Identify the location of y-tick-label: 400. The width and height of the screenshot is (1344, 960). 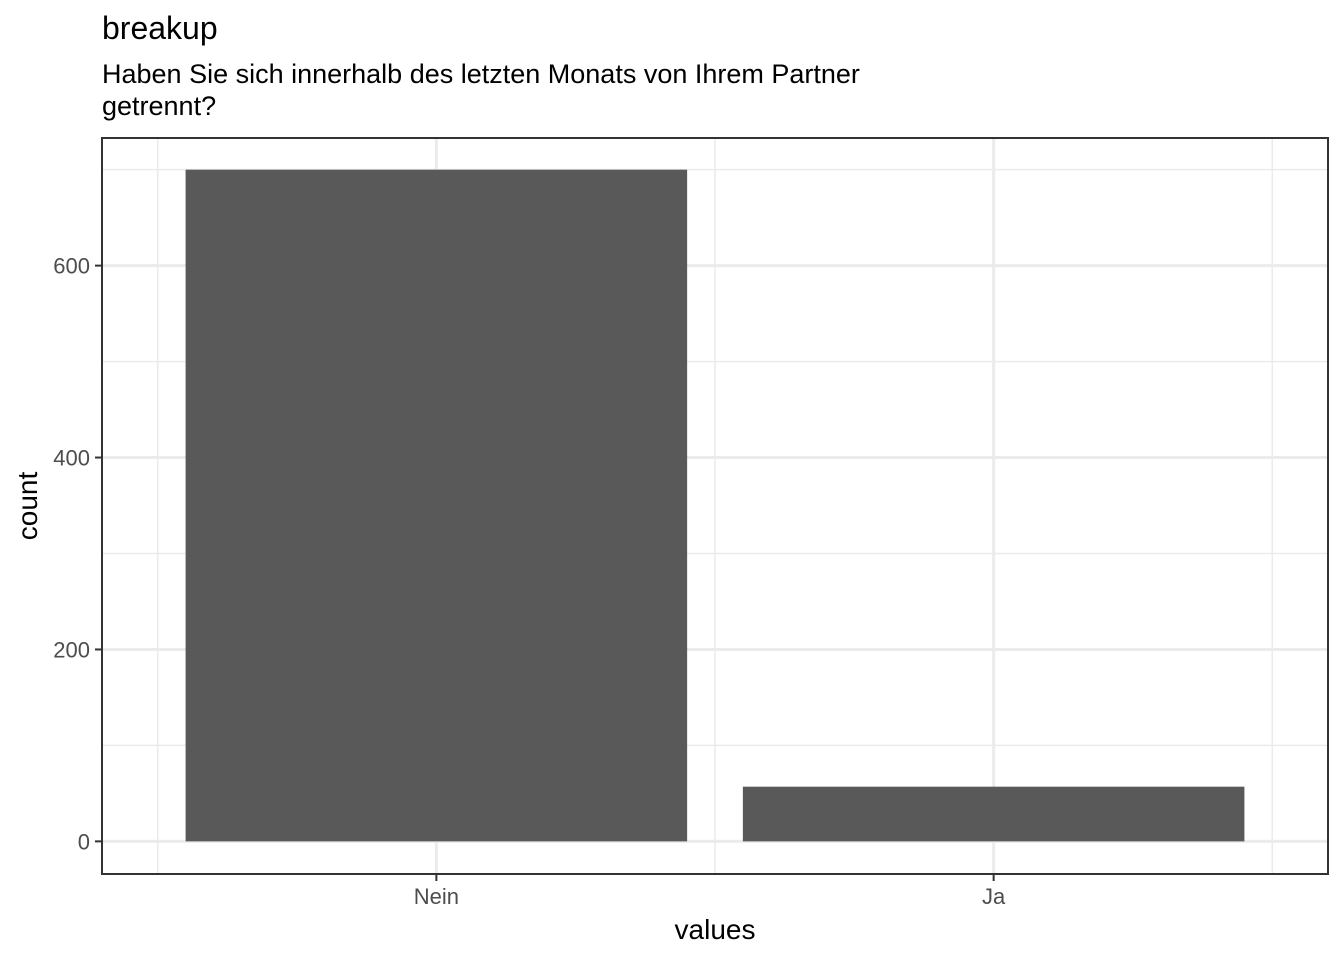
(71, 458).